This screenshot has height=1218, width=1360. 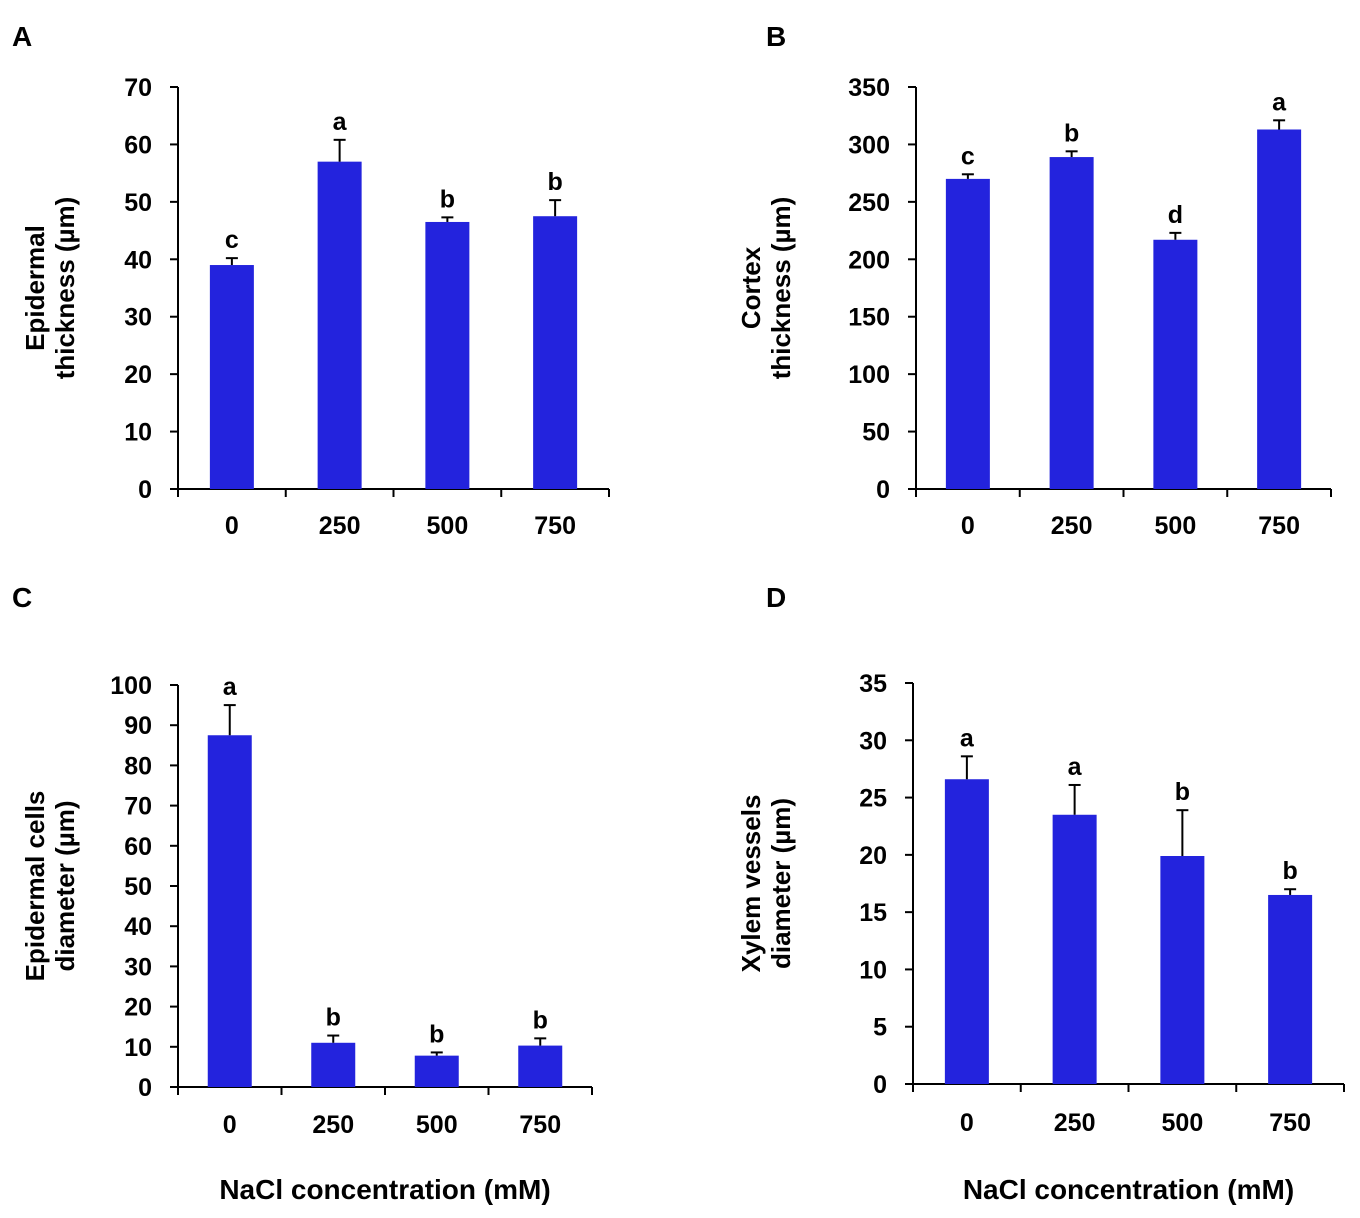 I want to click on panel-letter: B, so click(x=776, y=36).